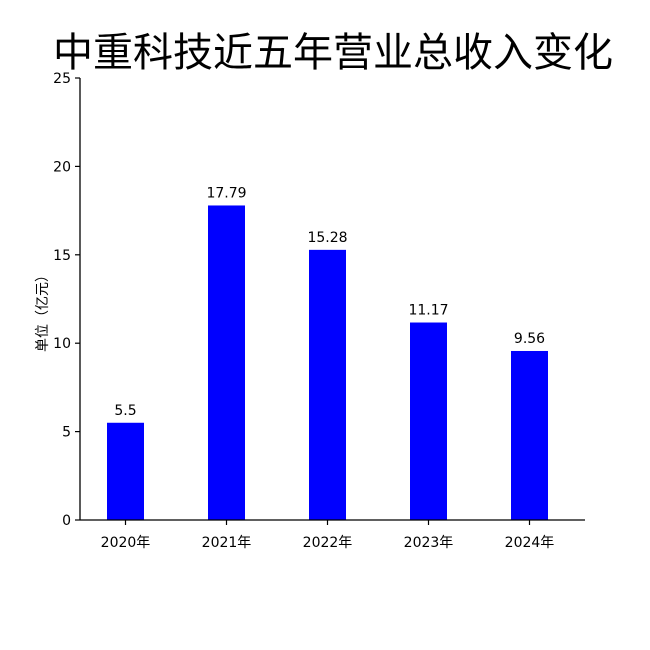  Describe the element at coordinates (62, 79) in the screenshot. I see `y-tick-label: 25` at that location.